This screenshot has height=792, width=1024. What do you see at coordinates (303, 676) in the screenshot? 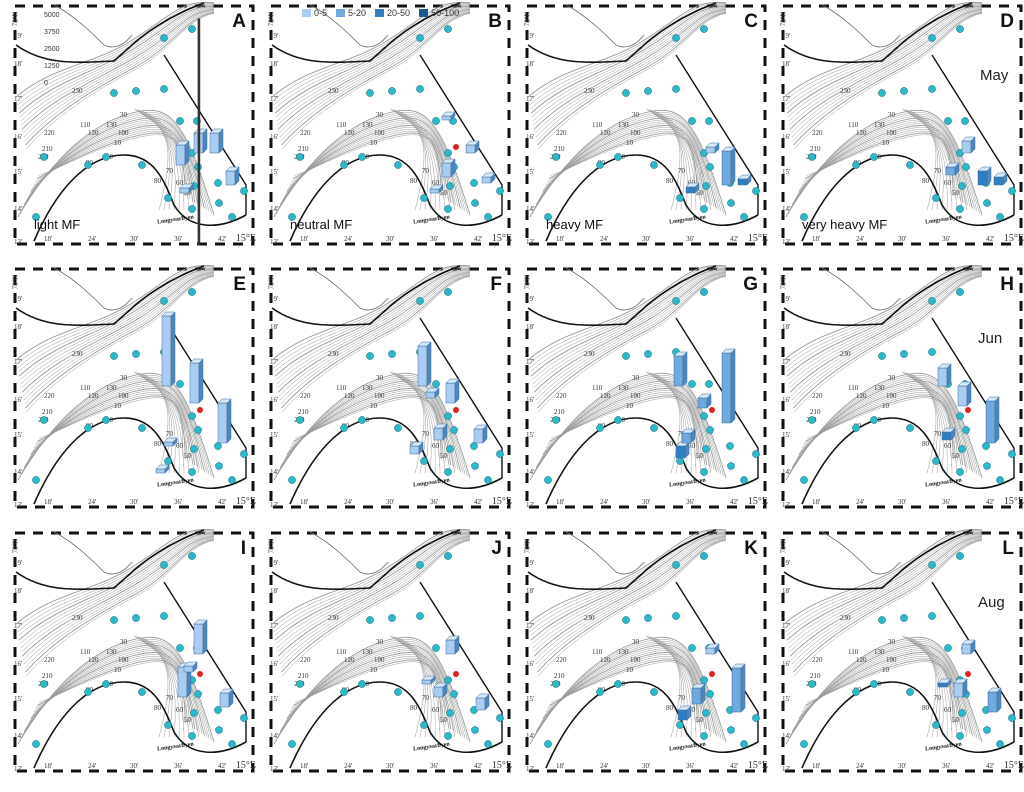
I see `depth-label: 210` at bounding box center [303, 676].